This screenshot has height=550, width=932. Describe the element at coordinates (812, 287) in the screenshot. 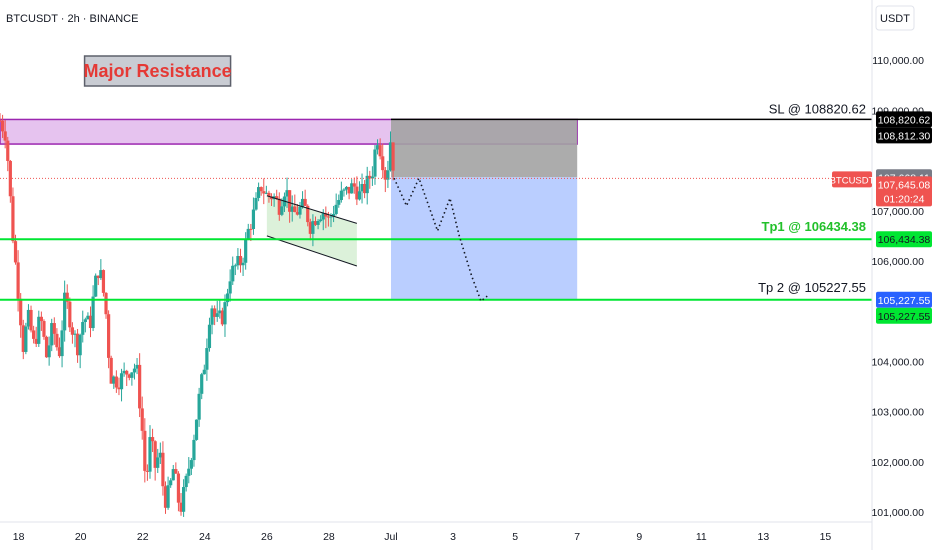

I see `tp2-label: Tp 2 @ 105227.55` at that location.